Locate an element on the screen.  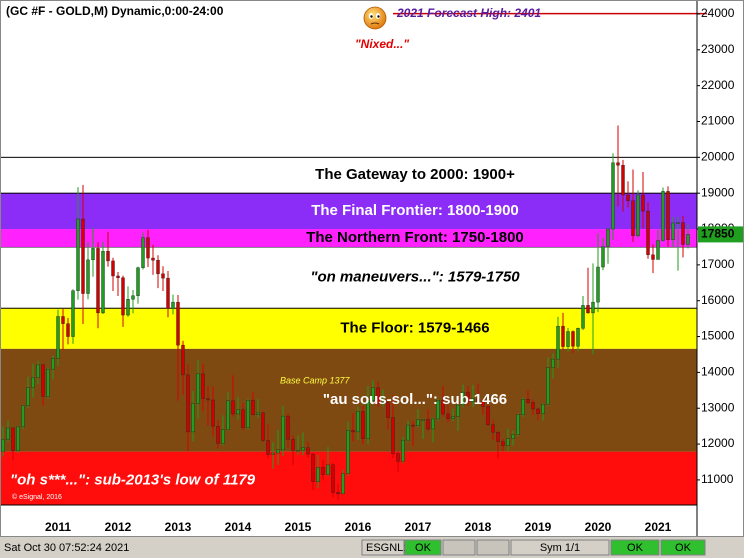
x-tick-label: 2017 is located at coordinates (418, 527).